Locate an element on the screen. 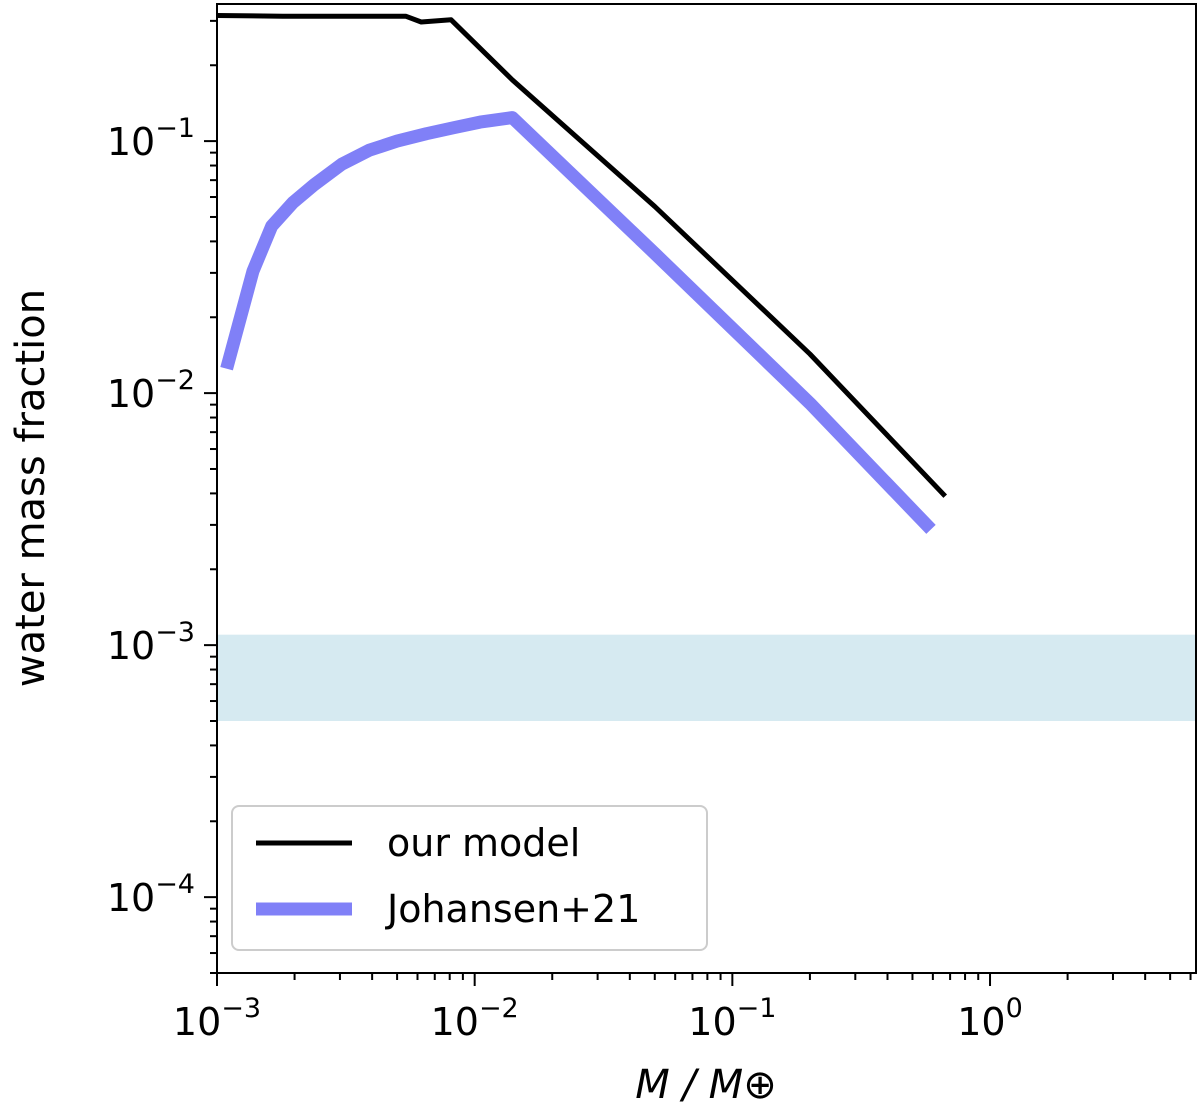 The image size is (1200, 1117). x-axis-label: M / M⊕ is located at coordinates (705, 1085).